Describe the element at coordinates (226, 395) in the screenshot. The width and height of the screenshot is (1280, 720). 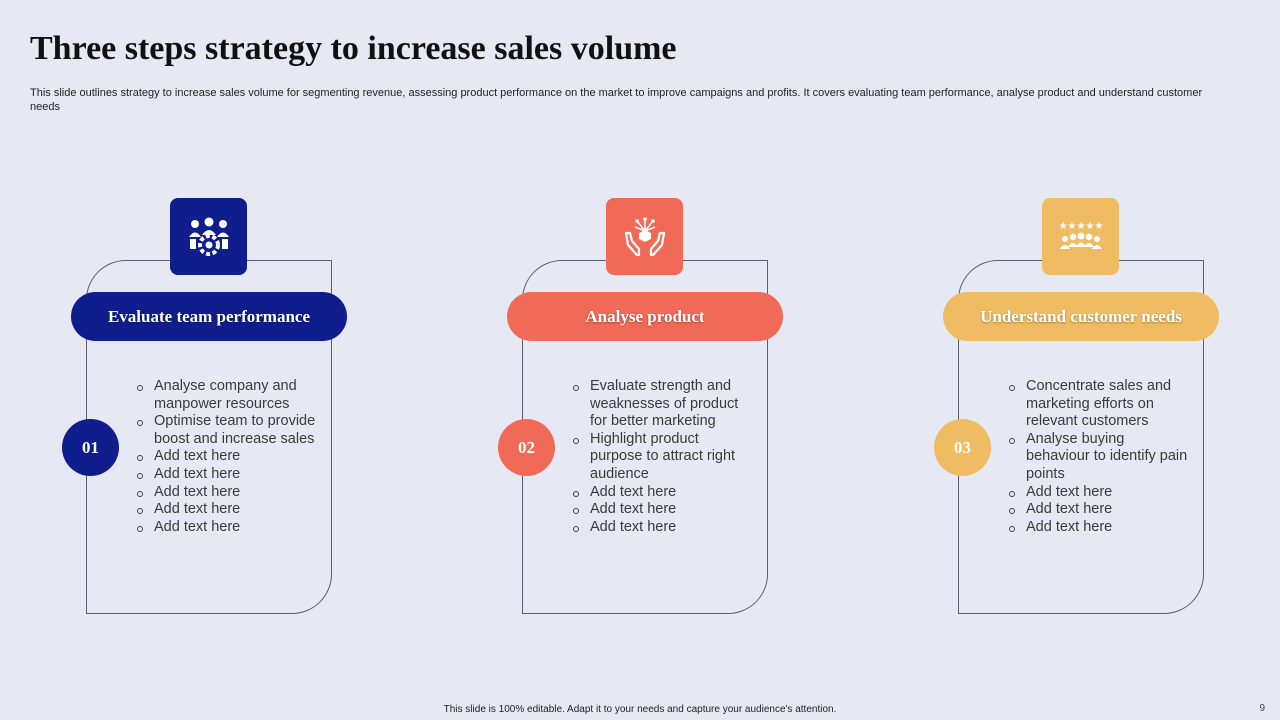
I see `list-item: Analyse company and manpower resources` at that location.